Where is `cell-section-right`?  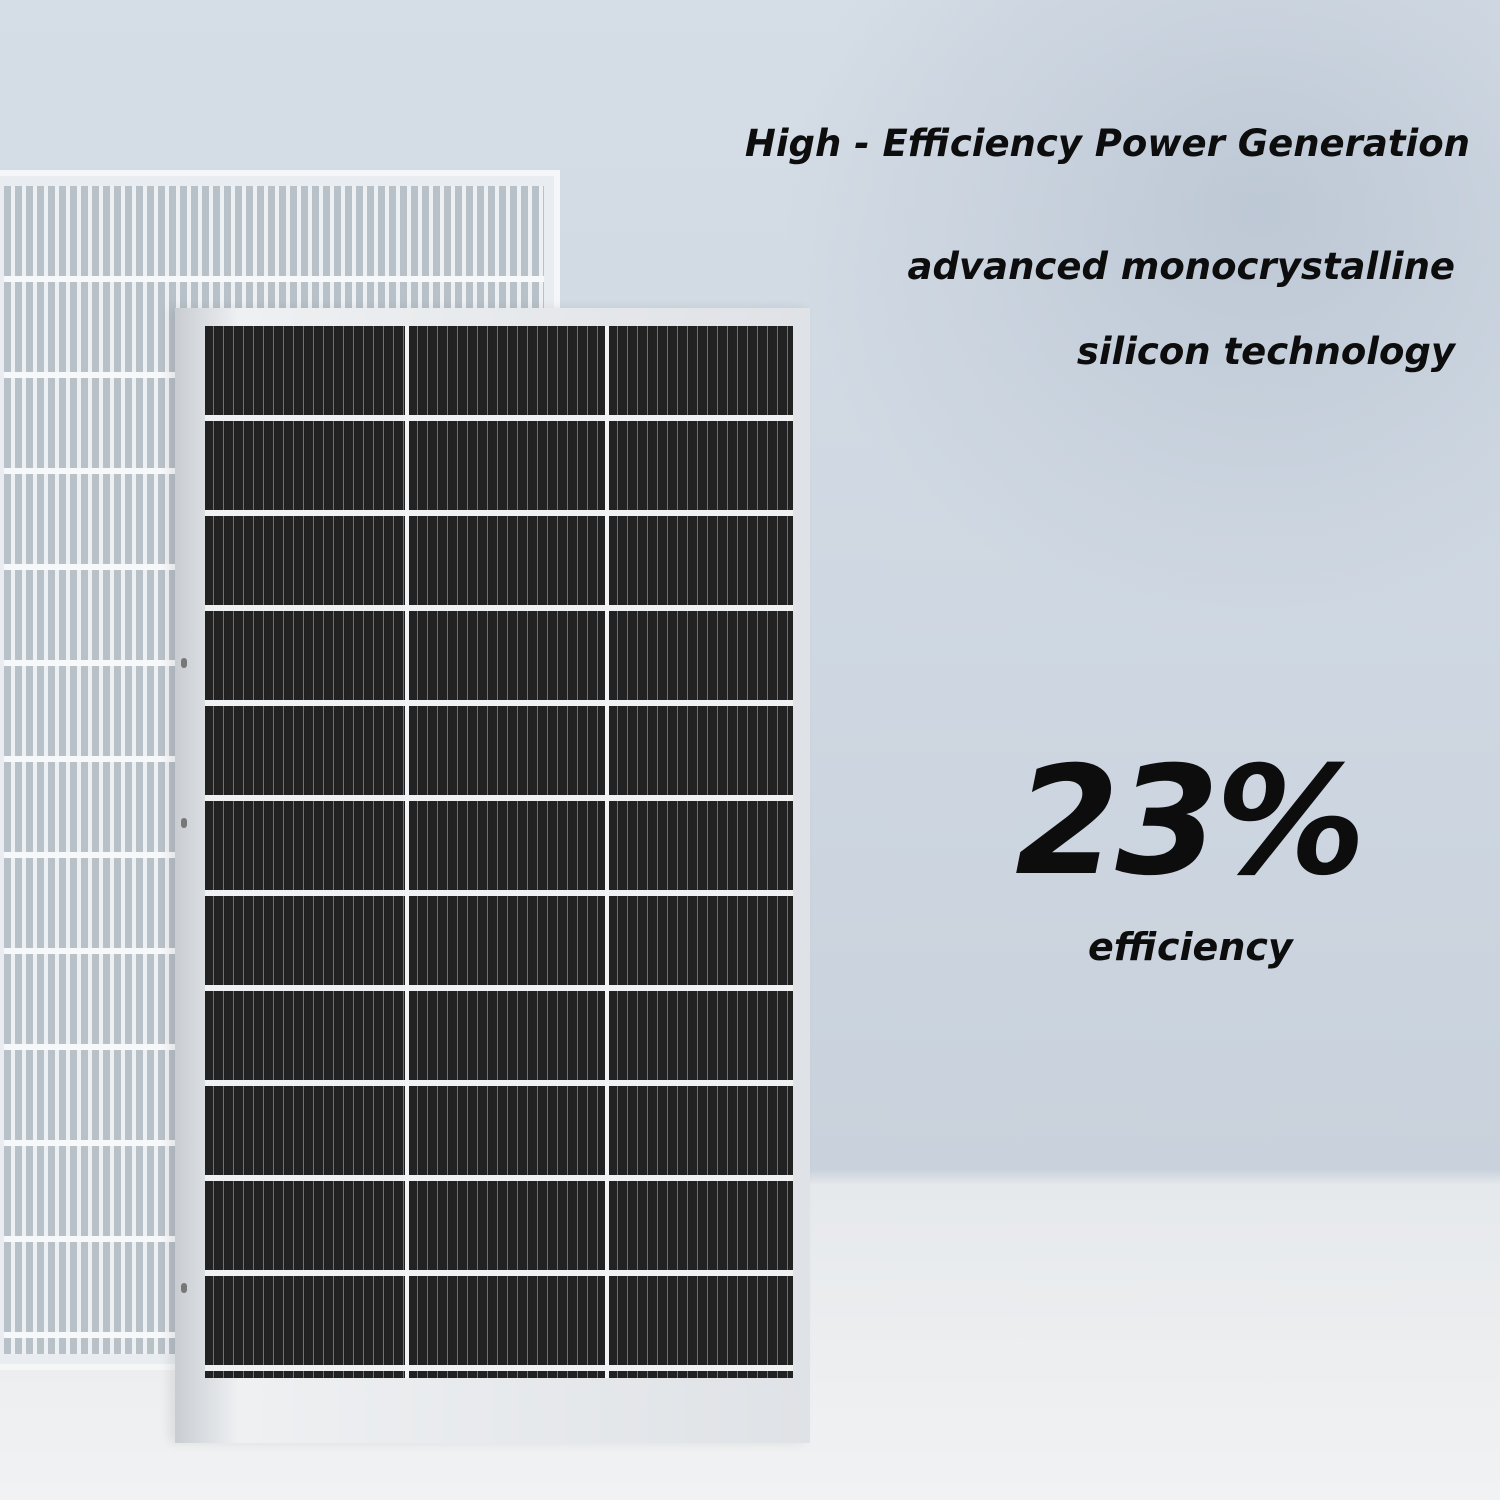
cell-section-right is located at coordinates (701, 852).